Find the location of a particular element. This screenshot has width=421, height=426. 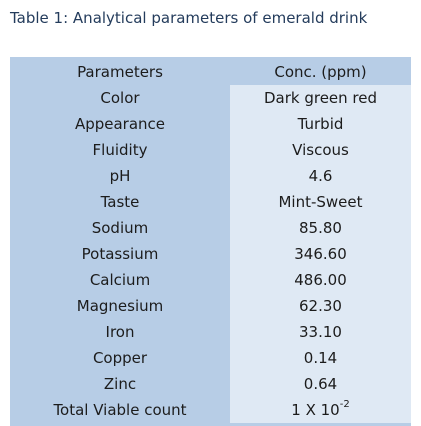

parameter-value: 486.00 is located at coordinates (320, 280).